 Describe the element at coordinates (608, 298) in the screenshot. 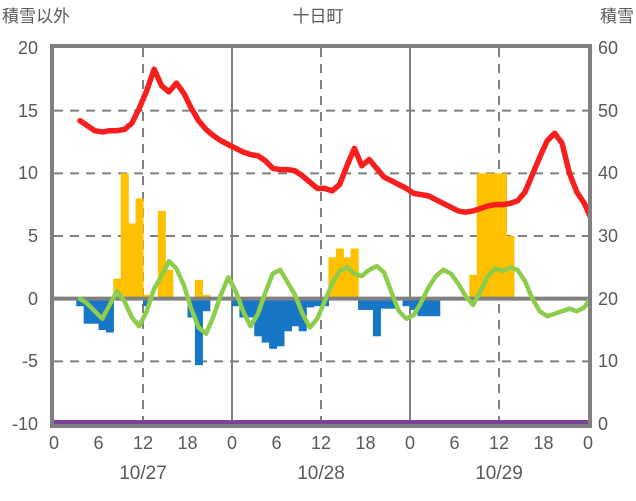

I see `y-axis-right-tick: 20` at that location.